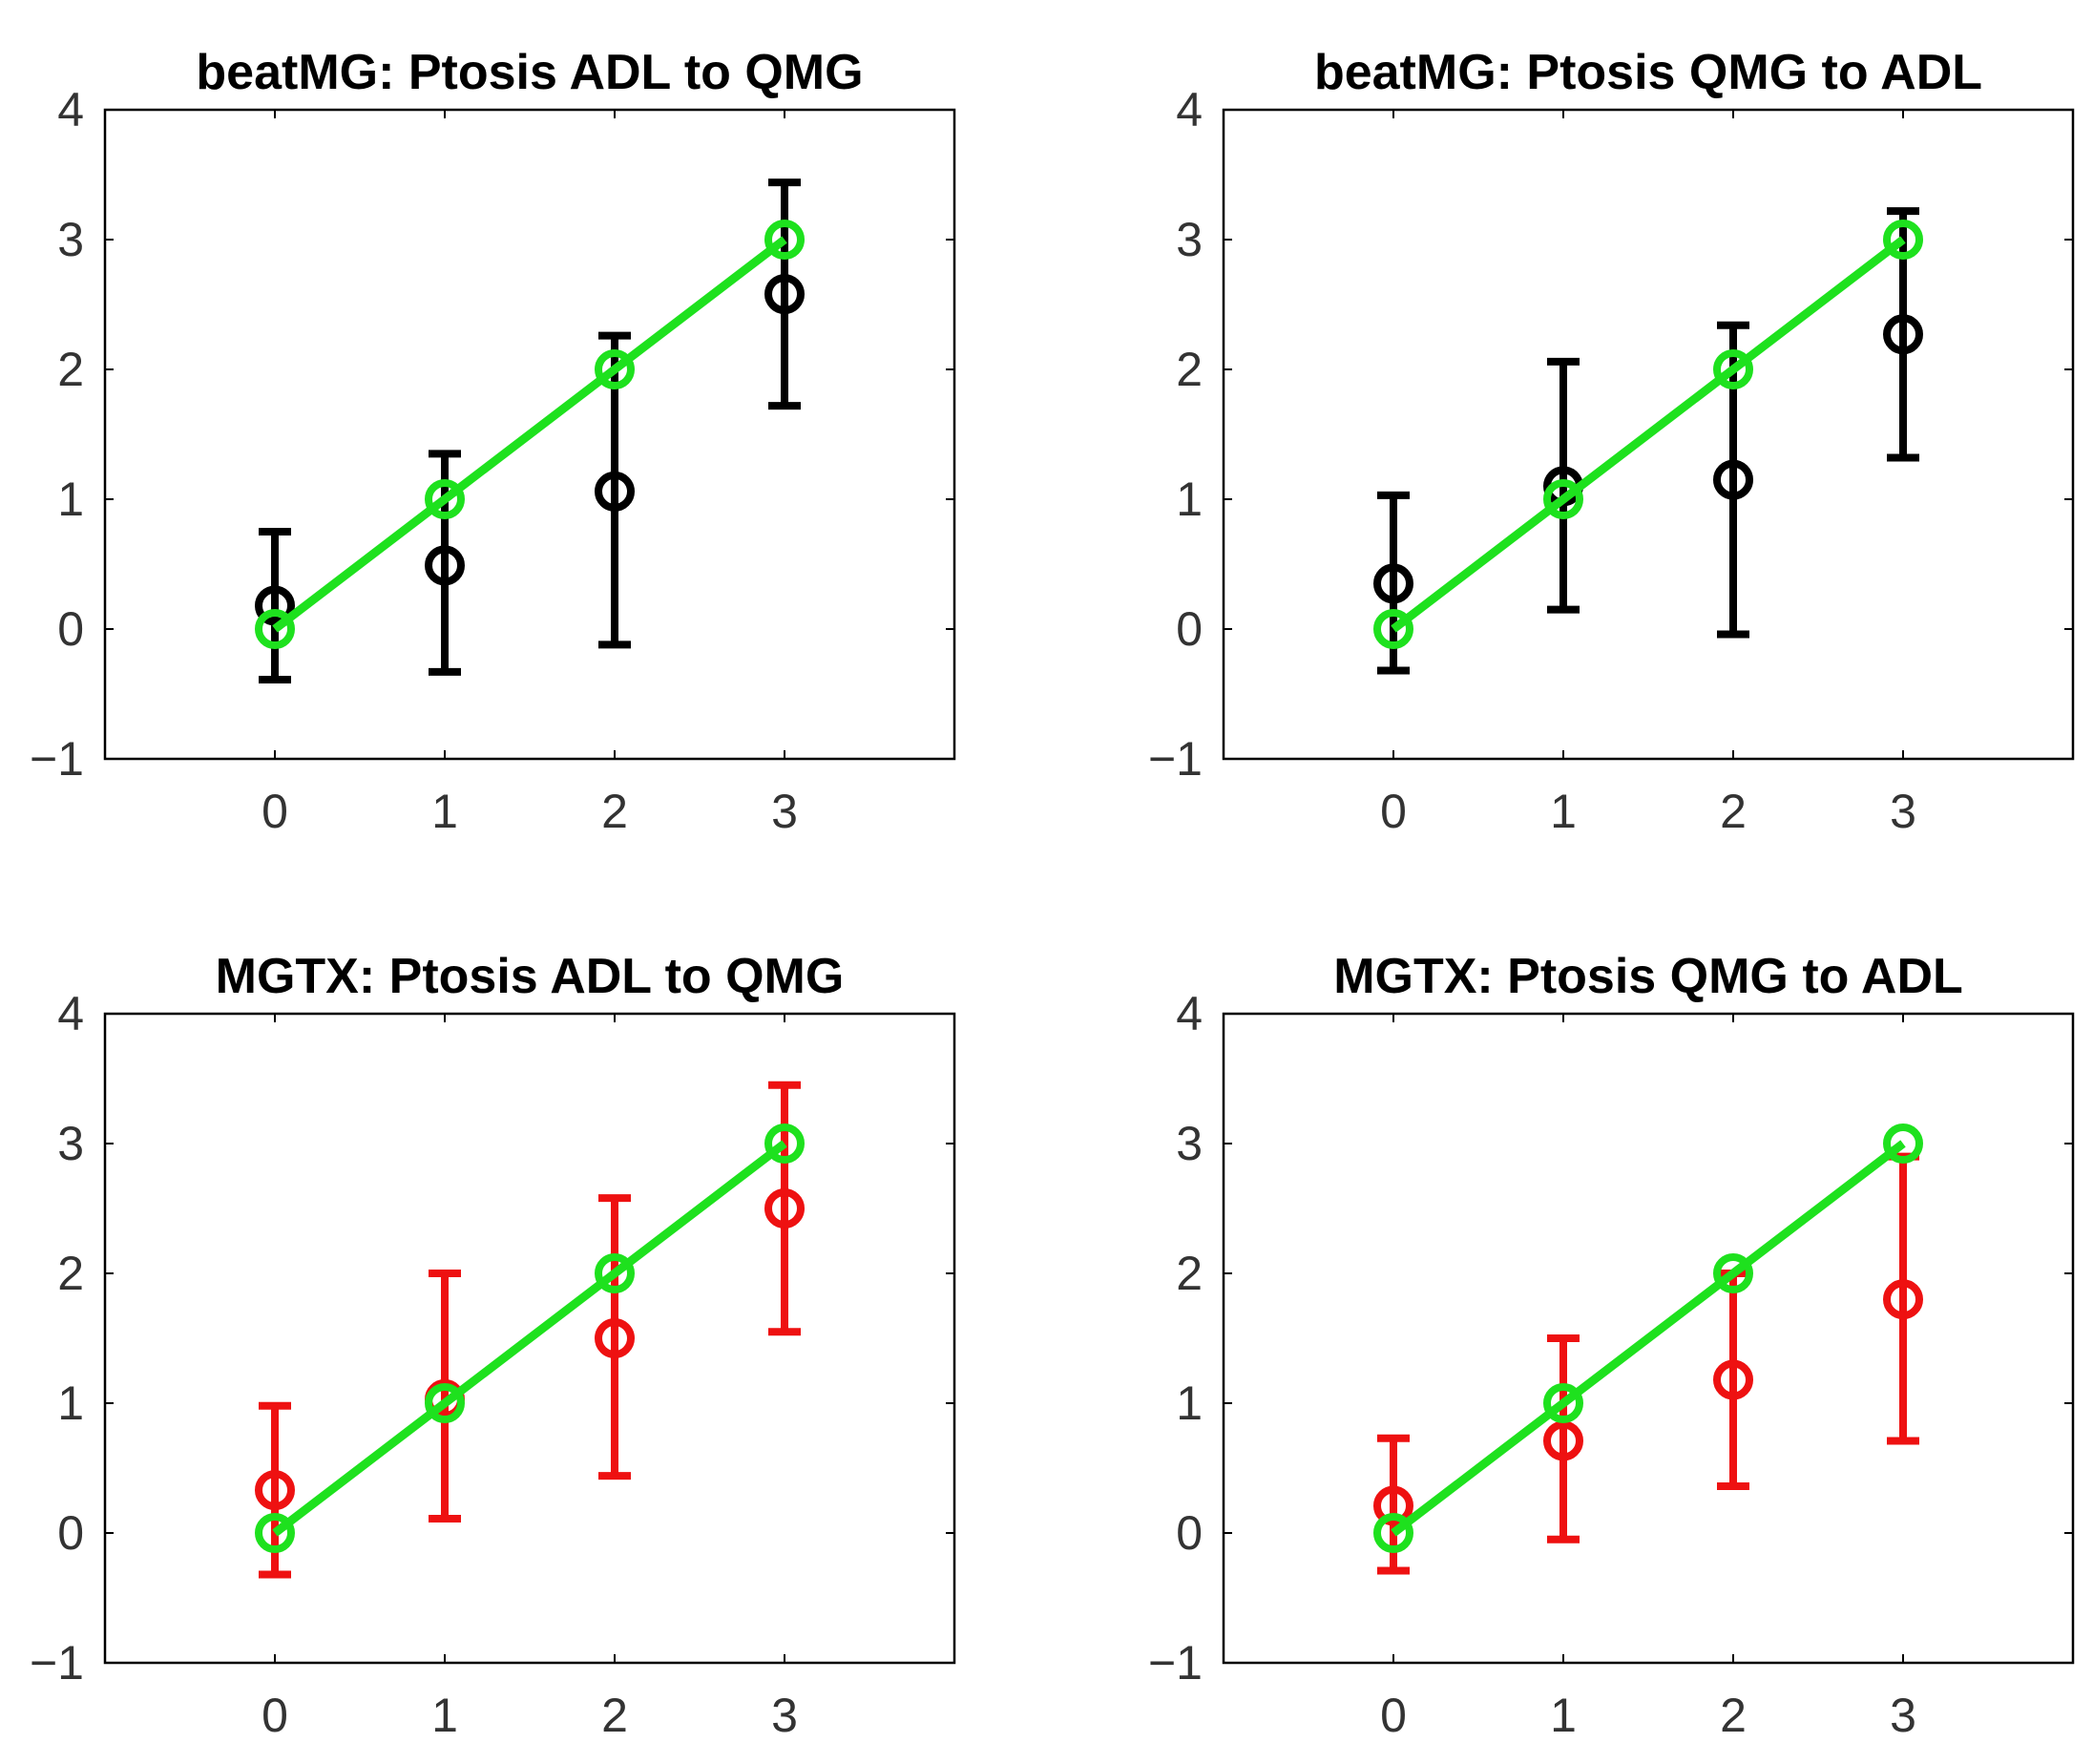 Image resolution: width=2093 pixels, height=1764 pixels. What do you see at coordinates (1648, 976) in the screenshot?
I see `panel-title: MGTX: Ptosis QMG to ADL` at bounding box center [1648, 976].